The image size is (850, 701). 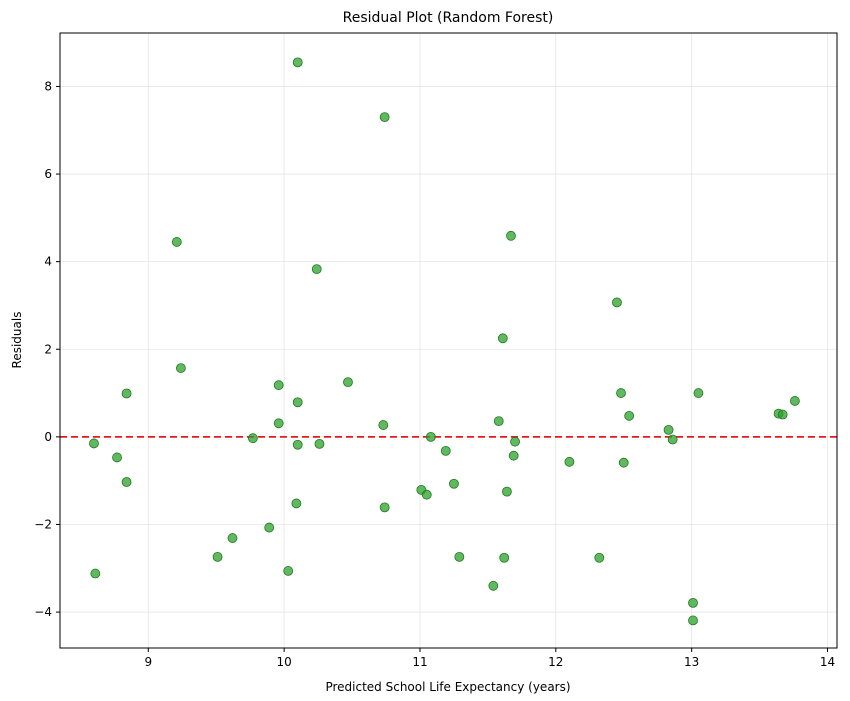 I want to click on x-tick-label: 13, so click(x=691, y=662).